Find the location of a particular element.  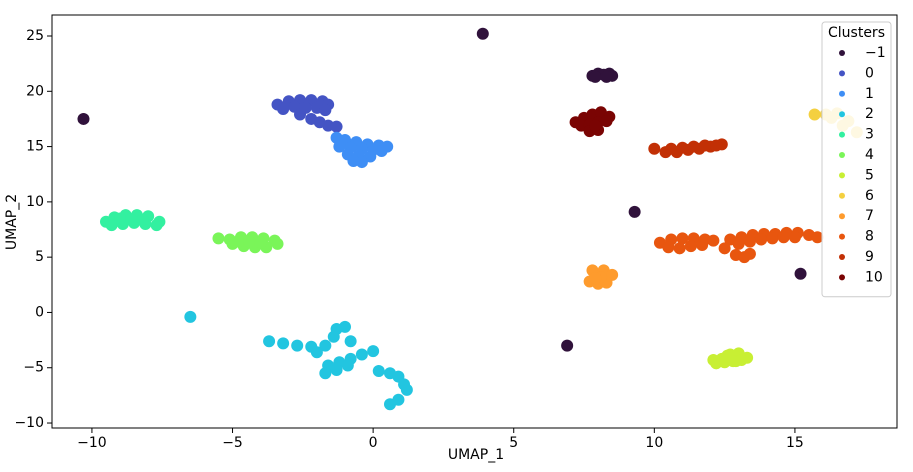

y-tick-label: −5 is located at coordinates (33, 368).